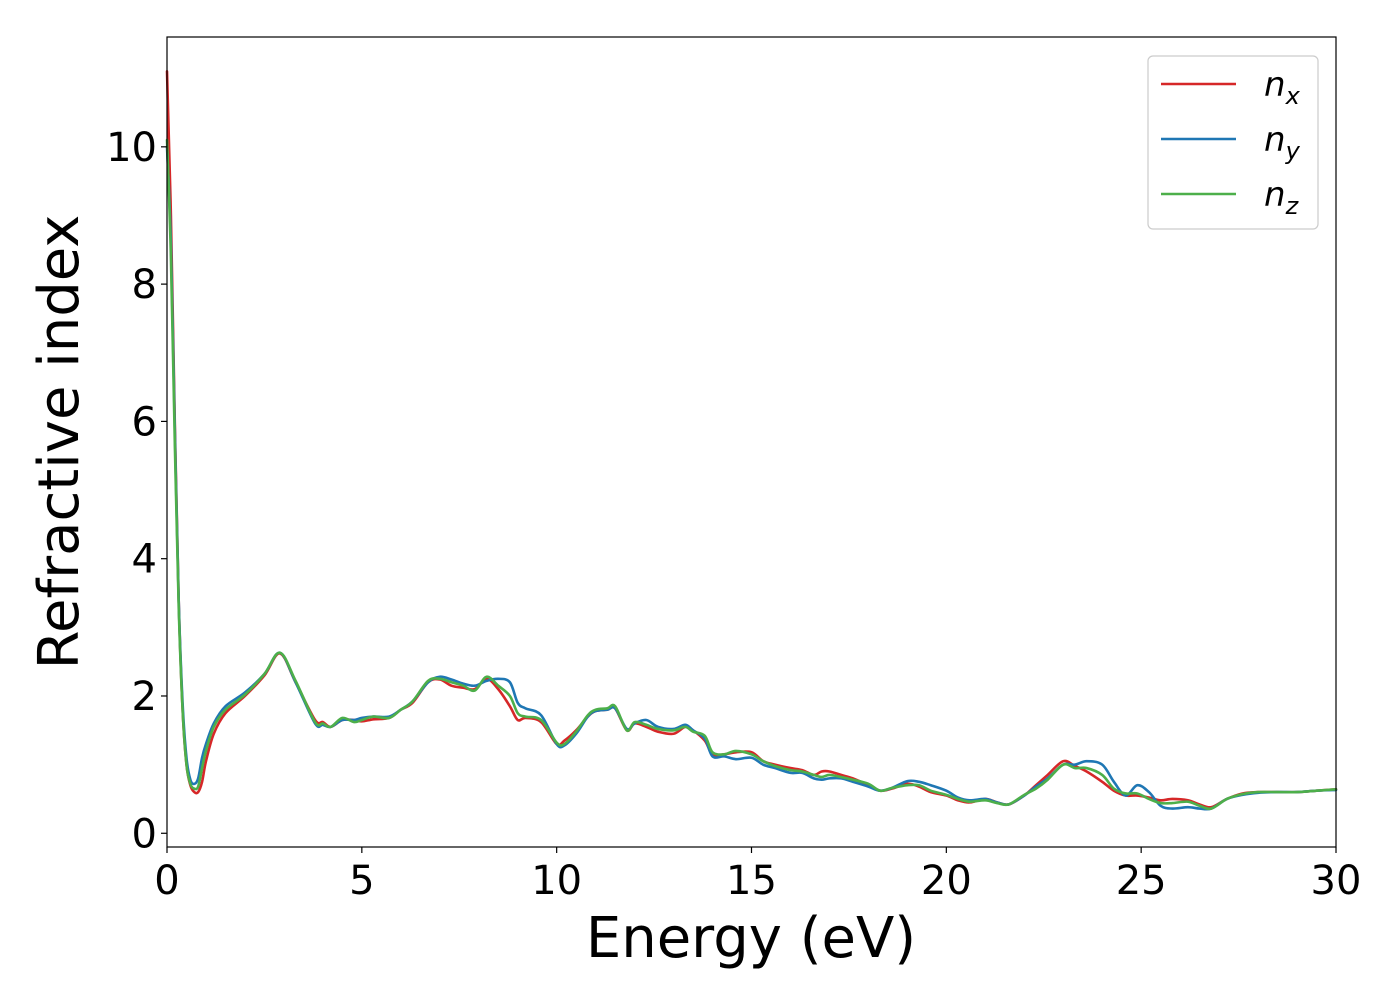  I want to click on legend-label-subscript: y, so click(1293, 151).